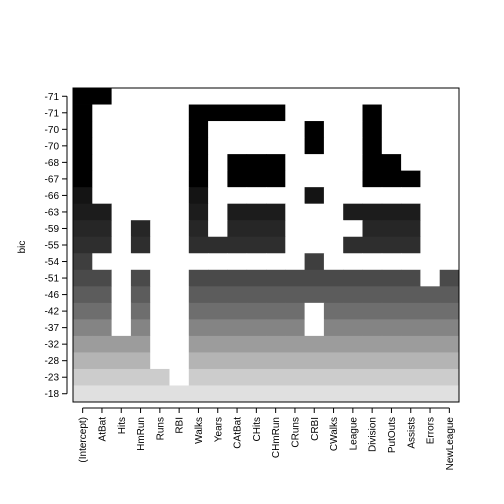  What do you see at coordinates (199, 430) in the screenshot?
I see `x-tick-label: Walks` at bounding box center [199, 430].